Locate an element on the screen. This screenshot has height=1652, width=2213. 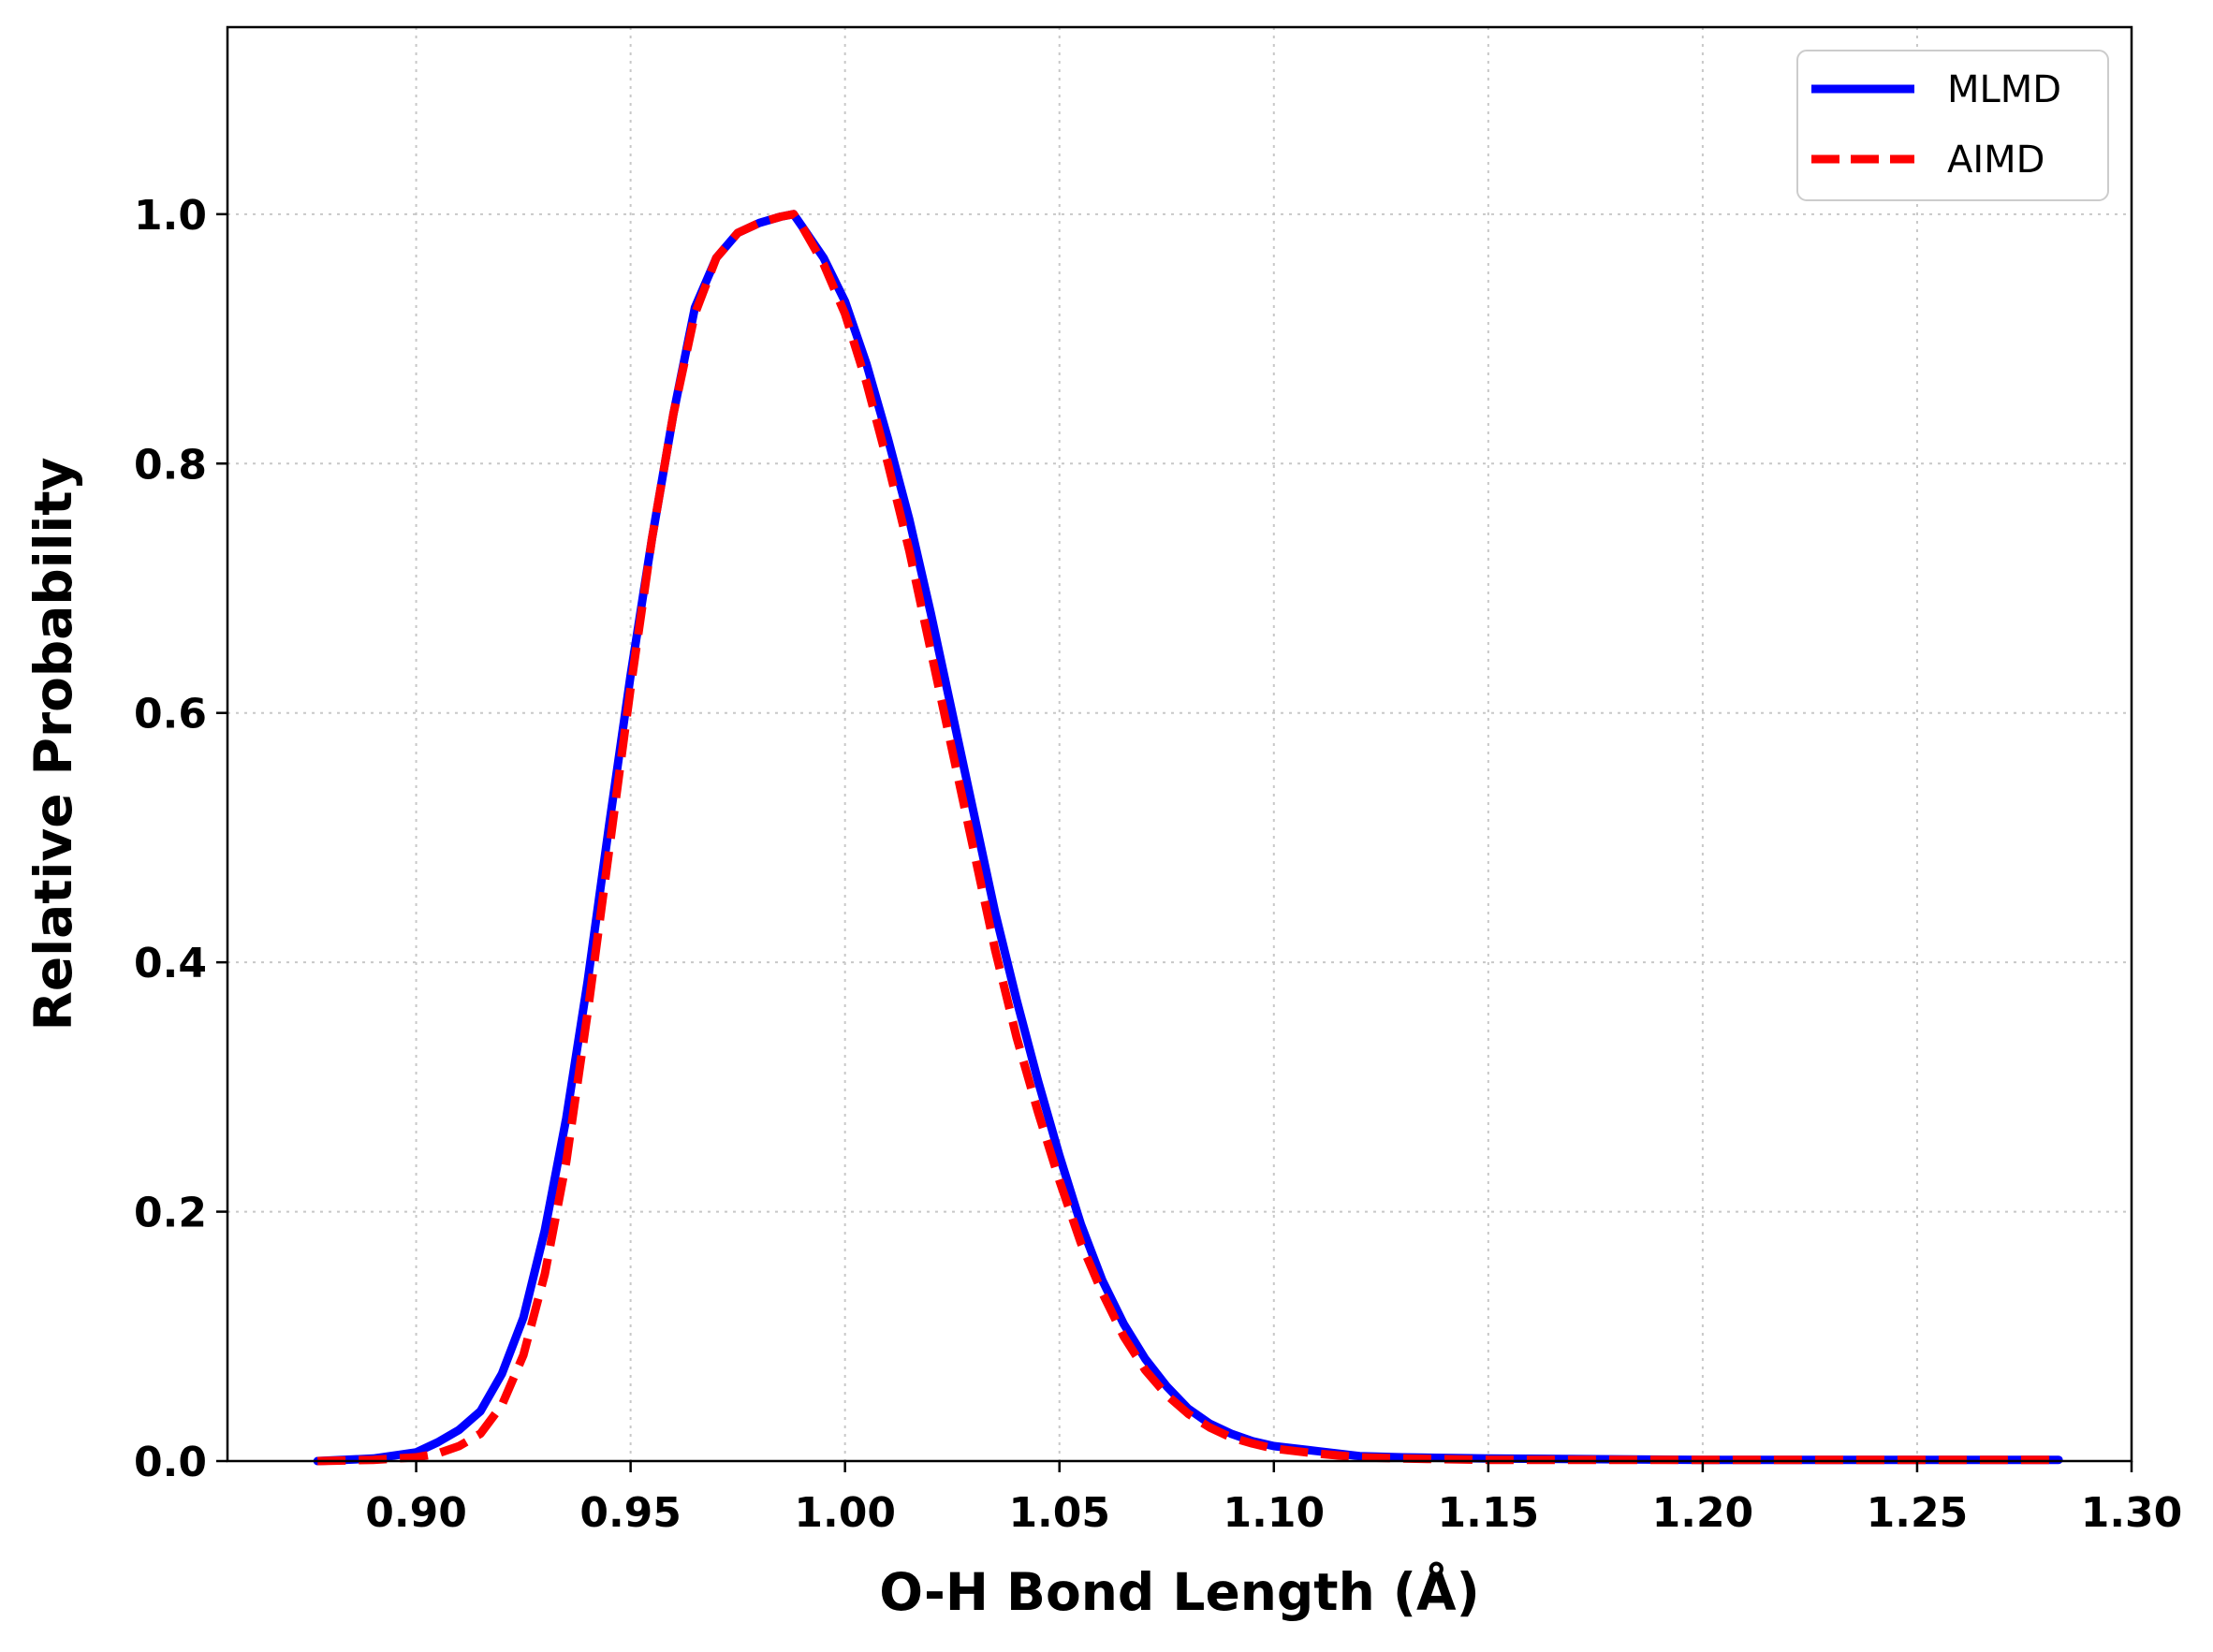
legend-label-aimd: AIMD is located at coordinates (1995, 161).